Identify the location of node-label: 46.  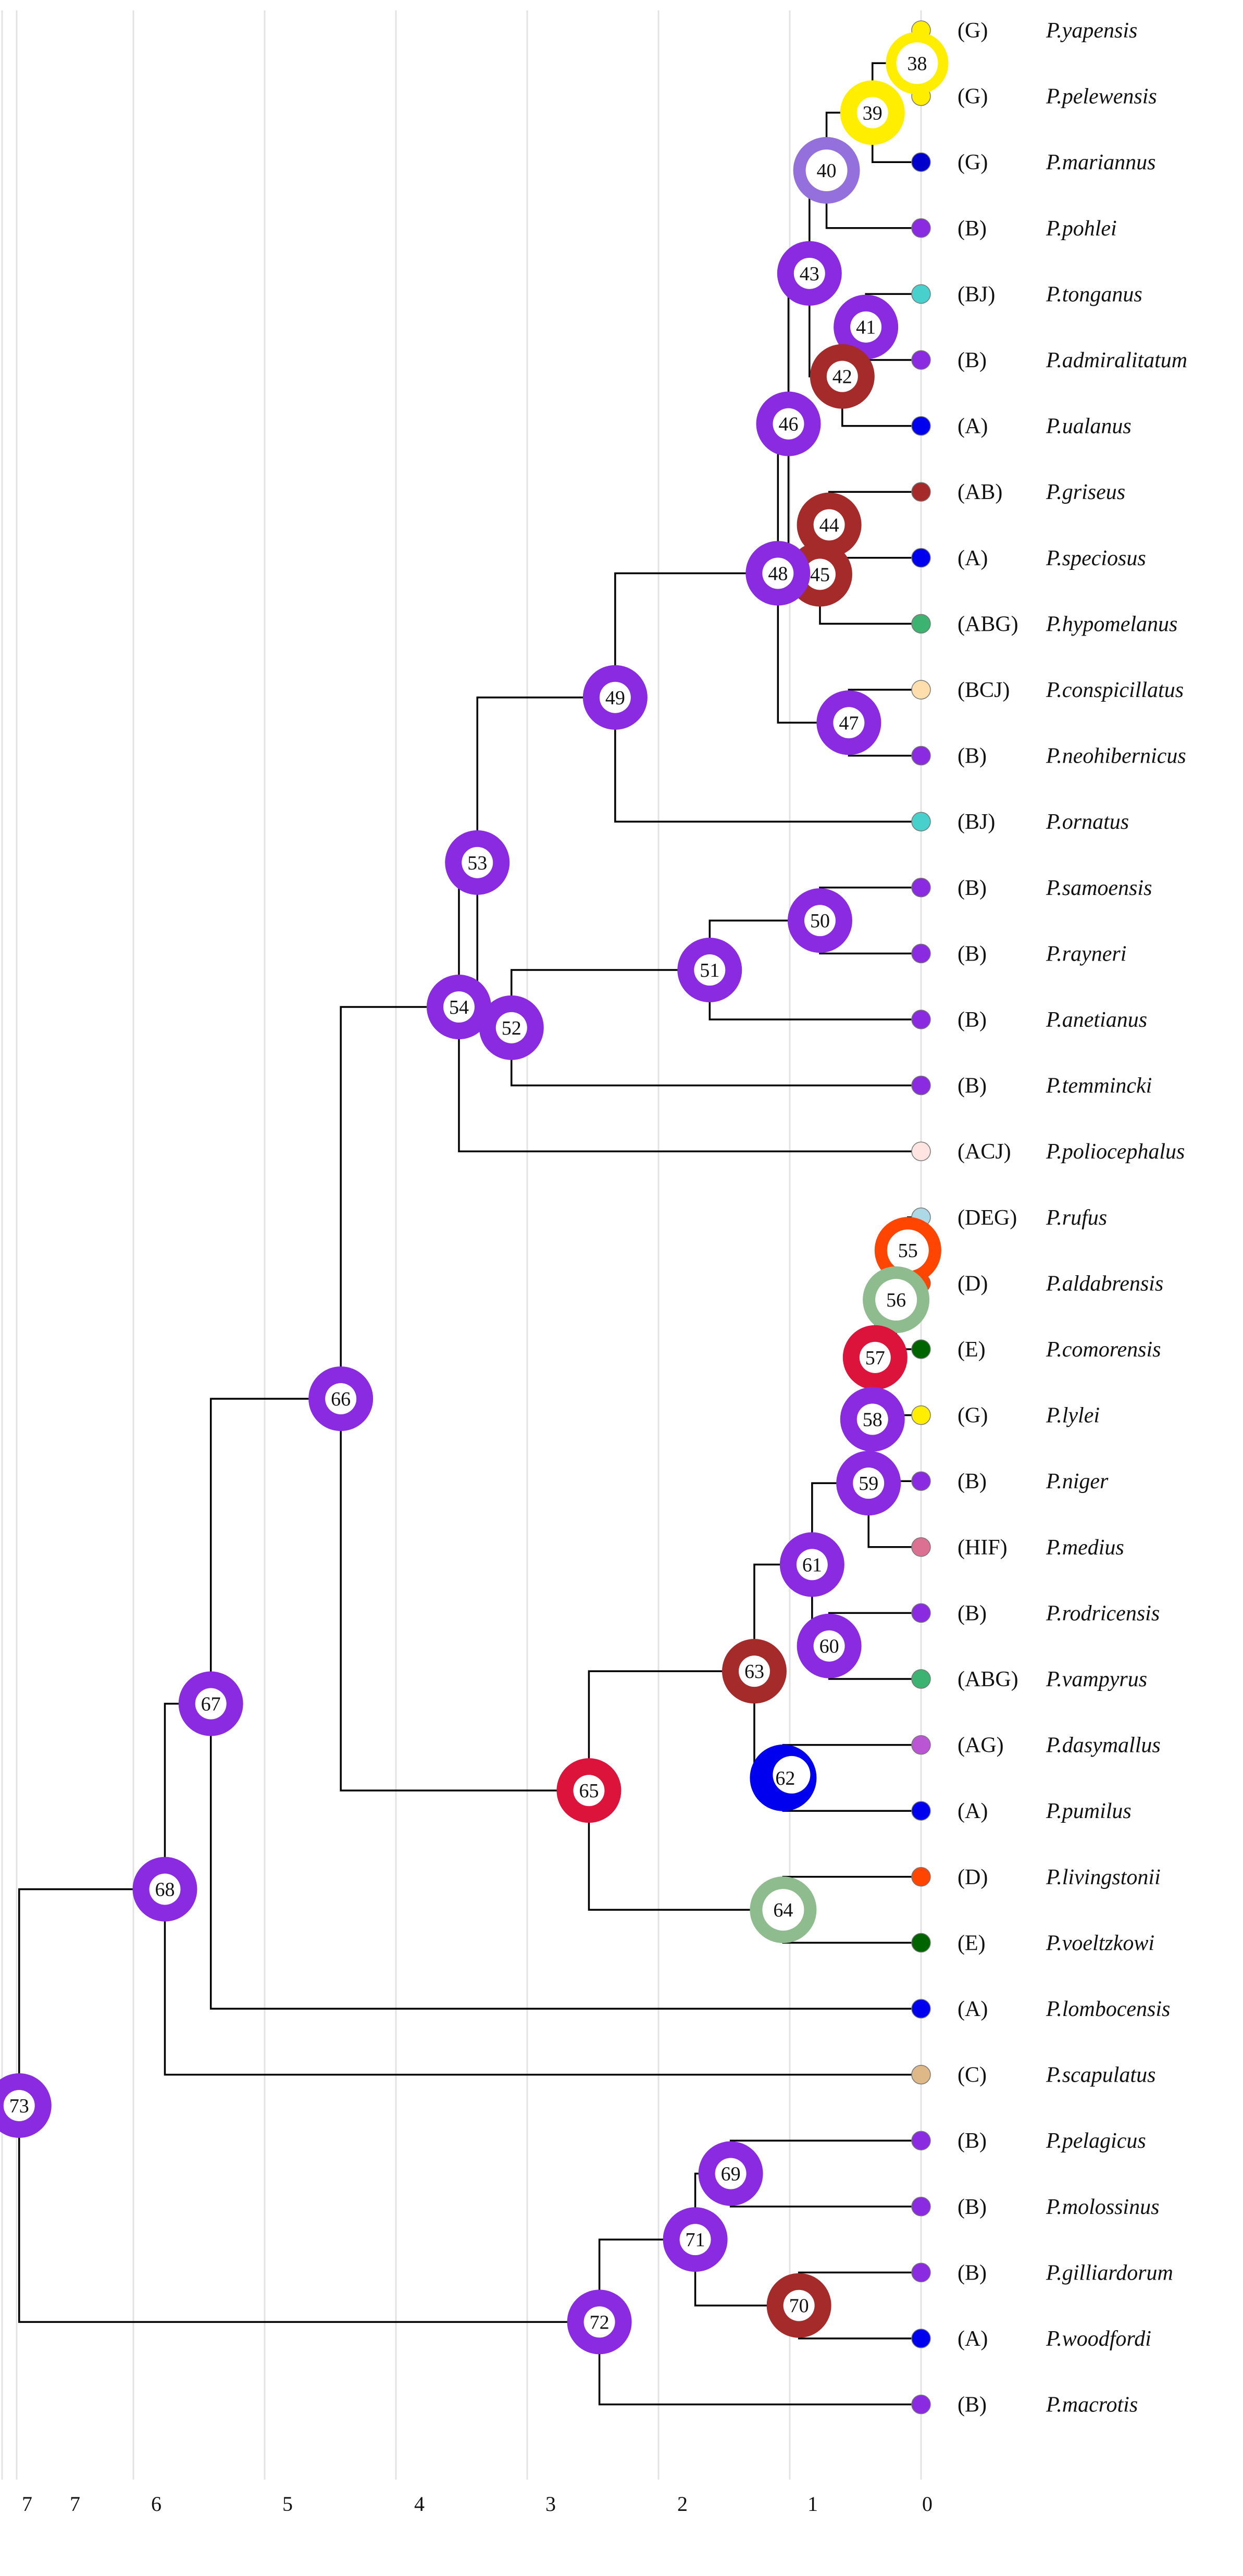
(788, 424).